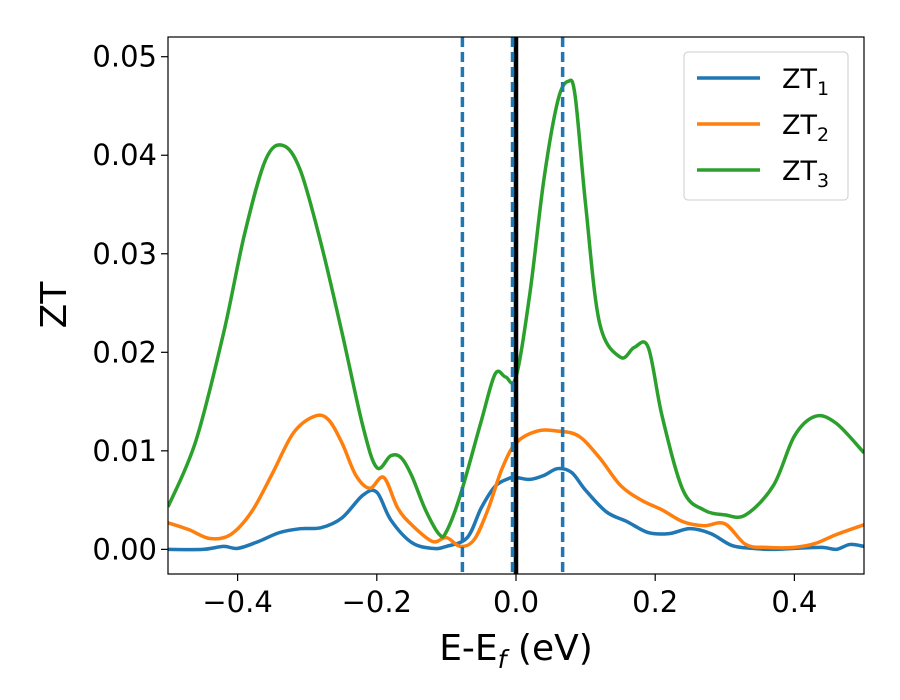  Describe the element at coordinates (124, 155) in the screenshot. I see `y-tick-label: 0.04` at that location.